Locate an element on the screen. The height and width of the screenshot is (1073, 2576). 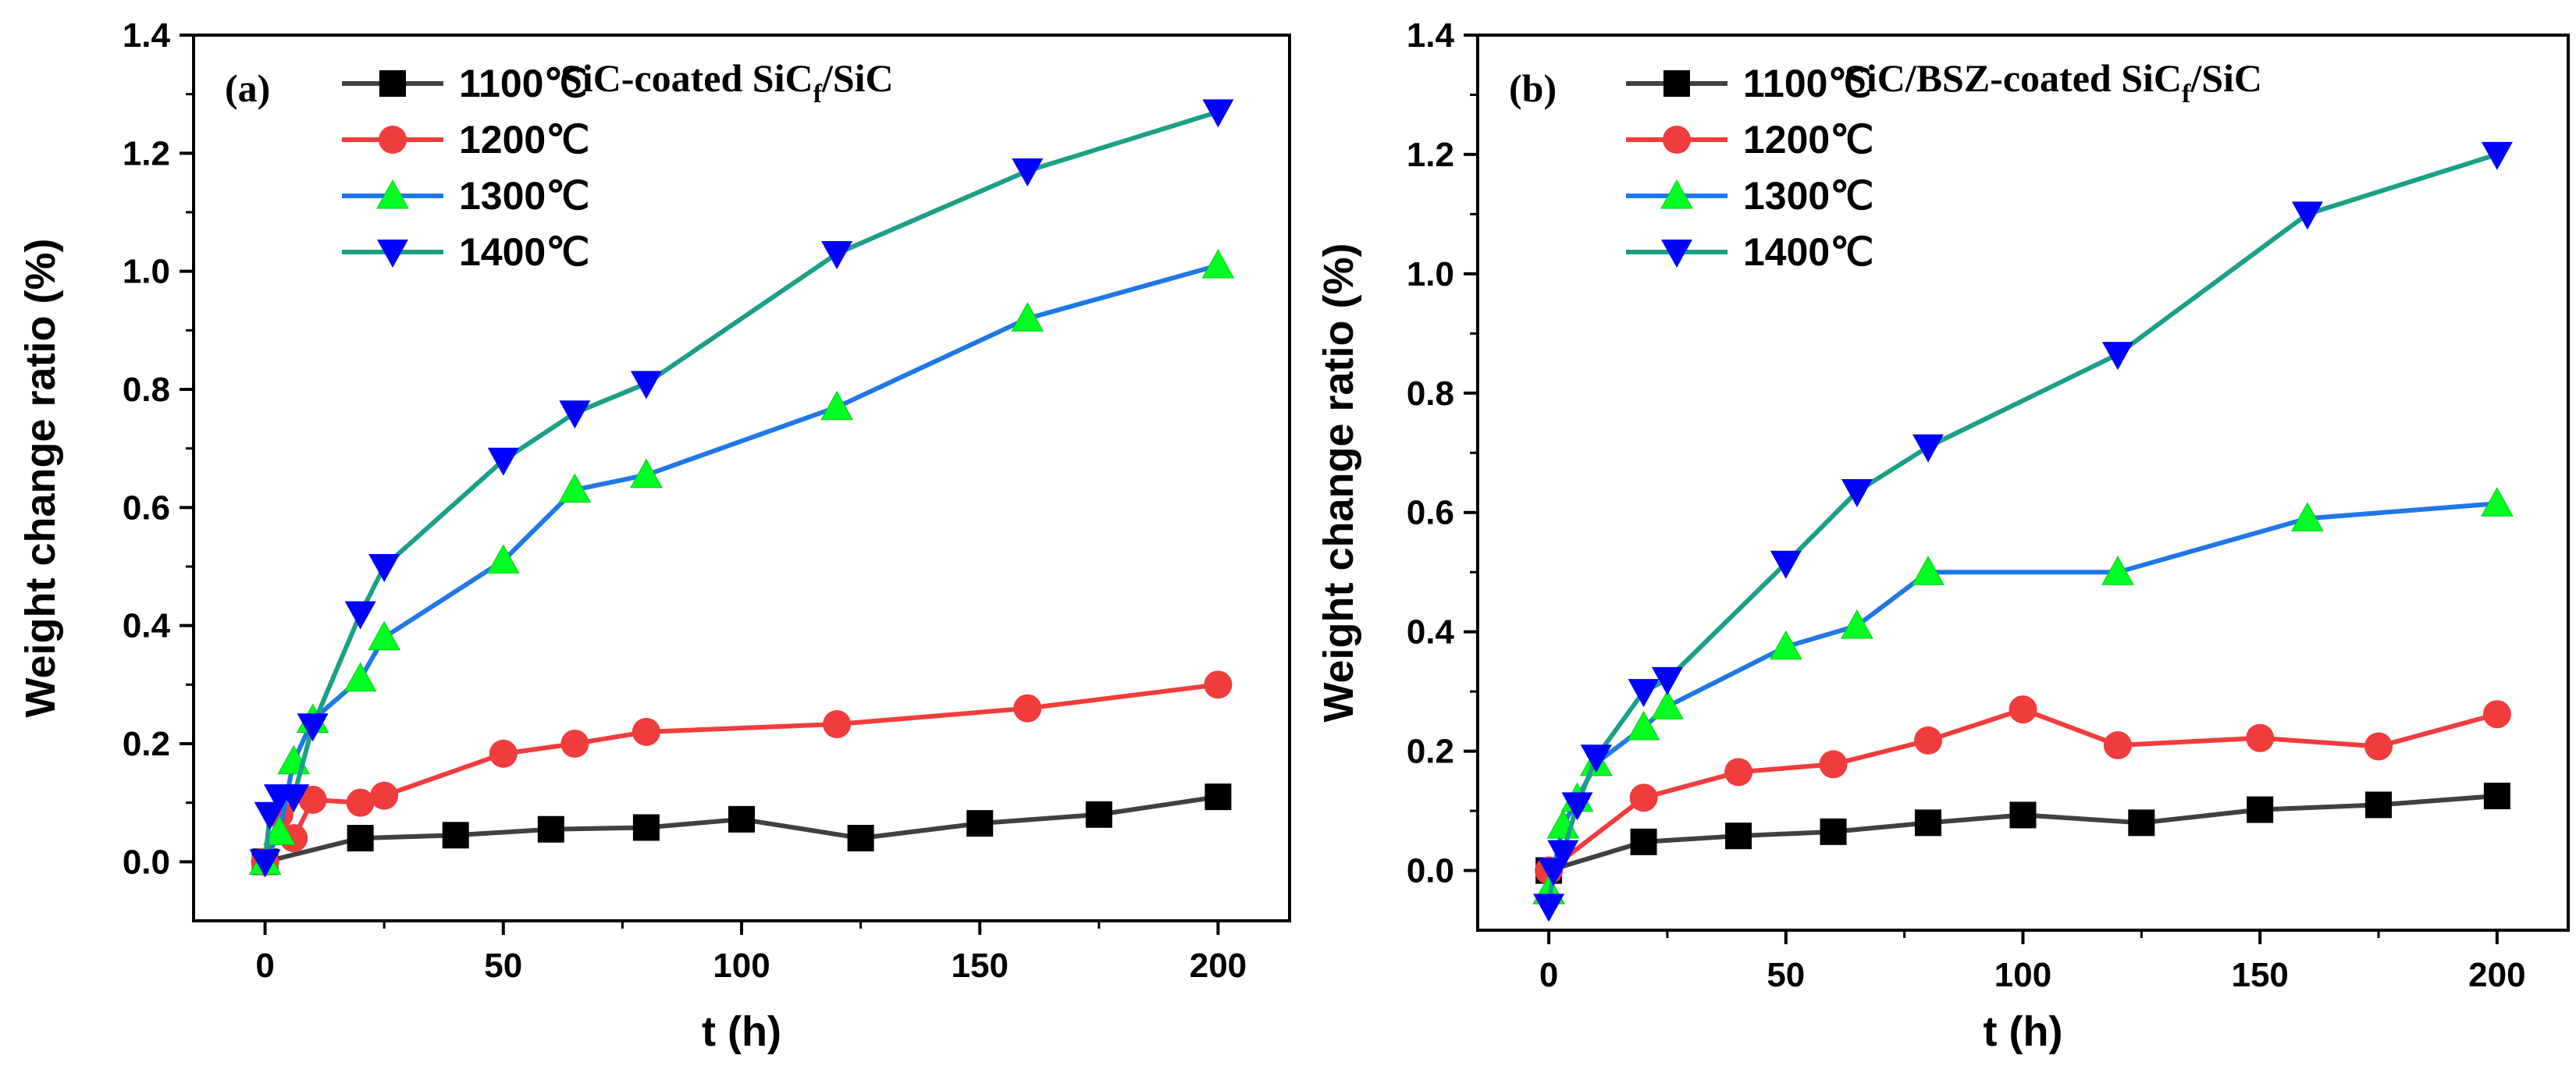
panel-label: (a) is located at coordinates (247, 88).